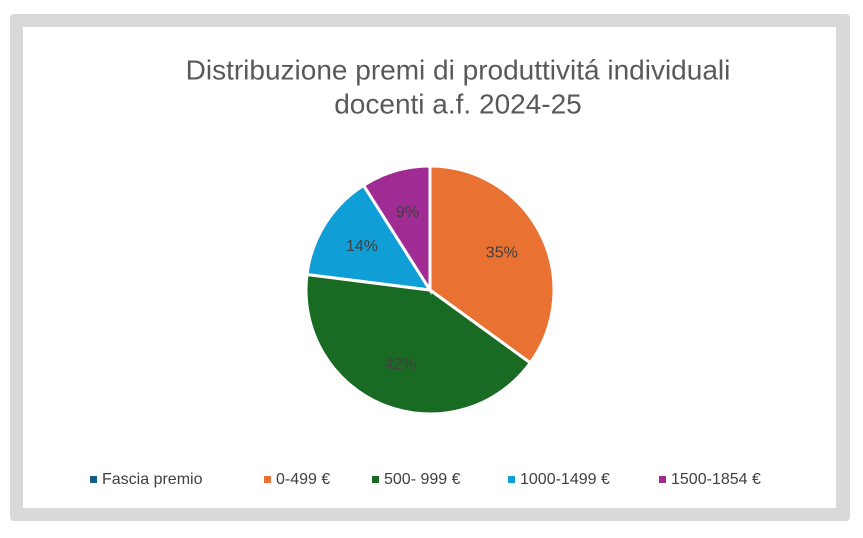 This screenshot has height=538, width=863. I want to click on legend-label: Fascia premio, so click(152, 479).